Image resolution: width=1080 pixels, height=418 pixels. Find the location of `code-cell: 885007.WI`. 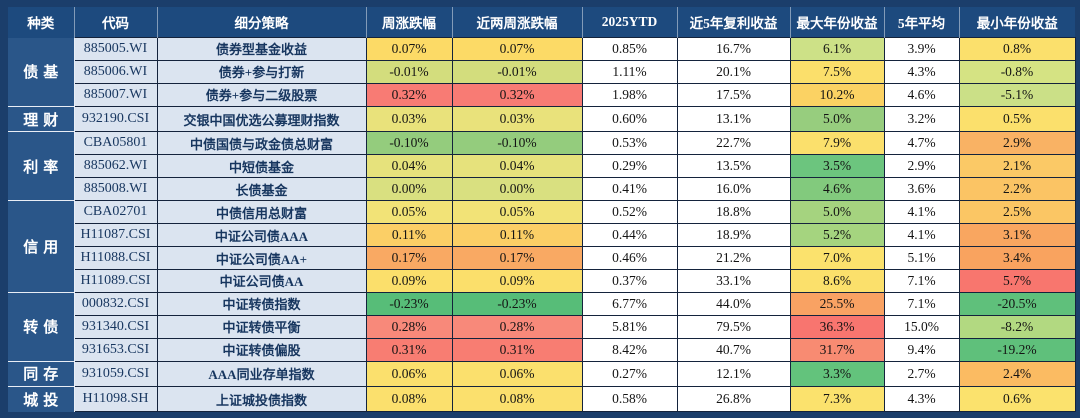

code-cell: 885007.WI is located at coordinates (115, 94).